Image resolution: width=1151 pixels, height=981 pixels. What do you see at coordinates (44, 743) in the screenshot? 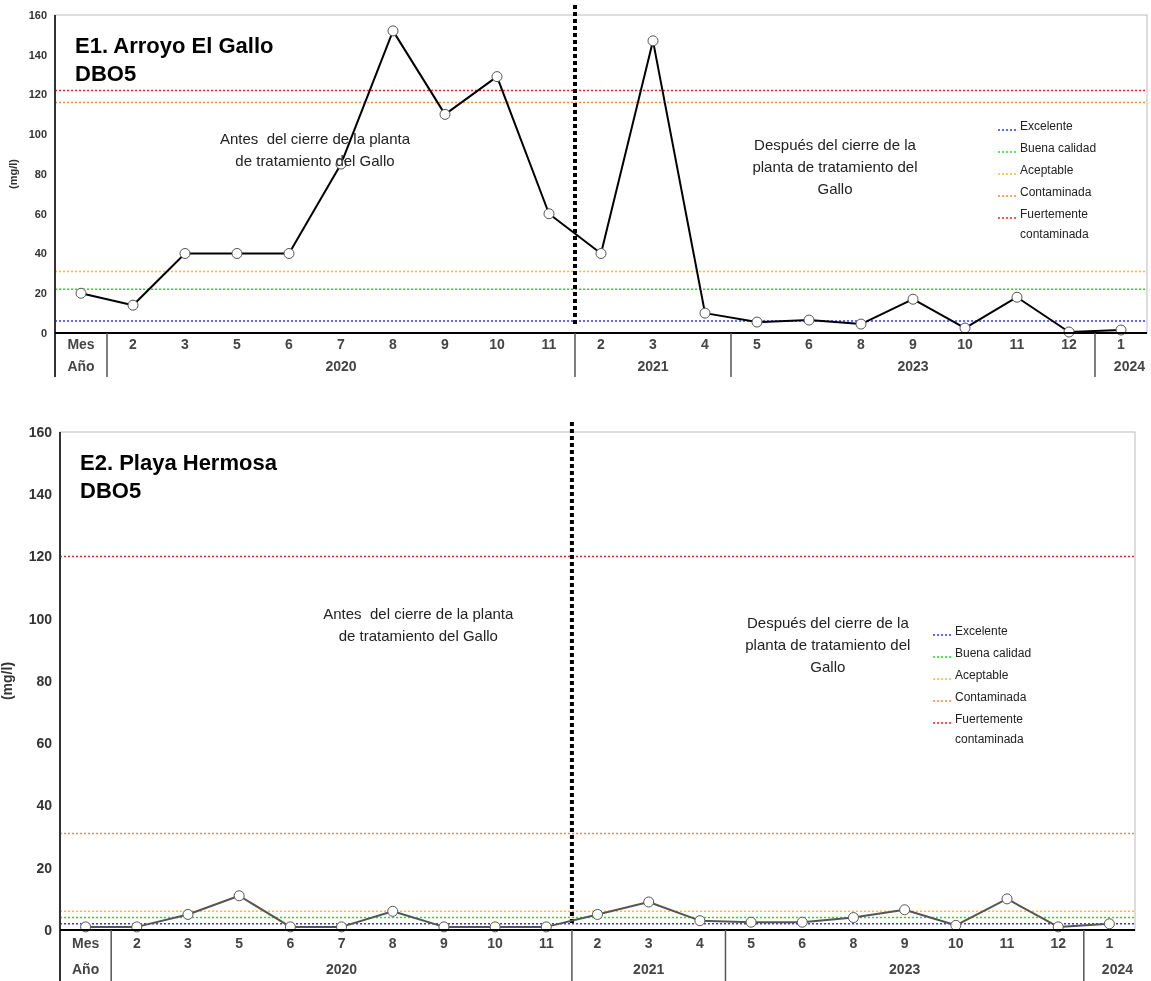
I see `y-tick-label: 60` at bounding box center [44, 743].